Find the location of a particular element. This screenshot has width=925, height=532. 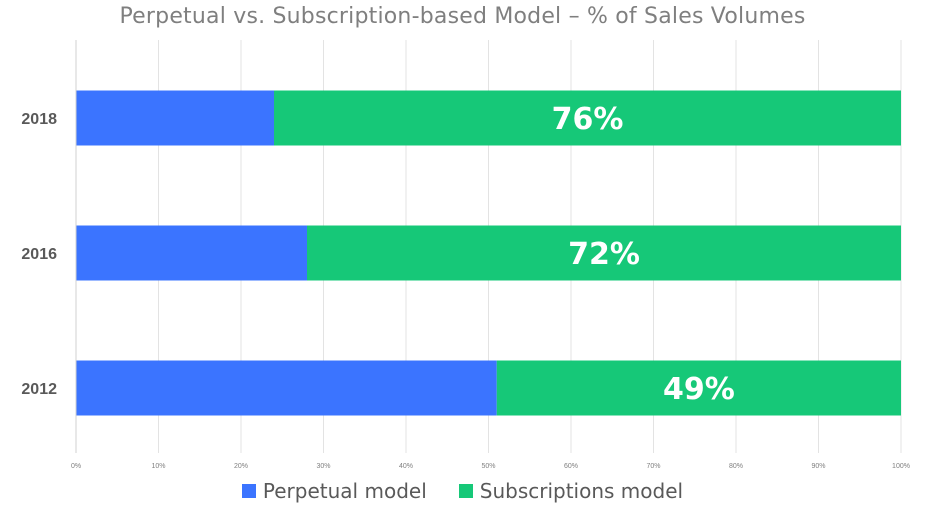

x-tick-label: 10% is located at coordinates (158, 466).